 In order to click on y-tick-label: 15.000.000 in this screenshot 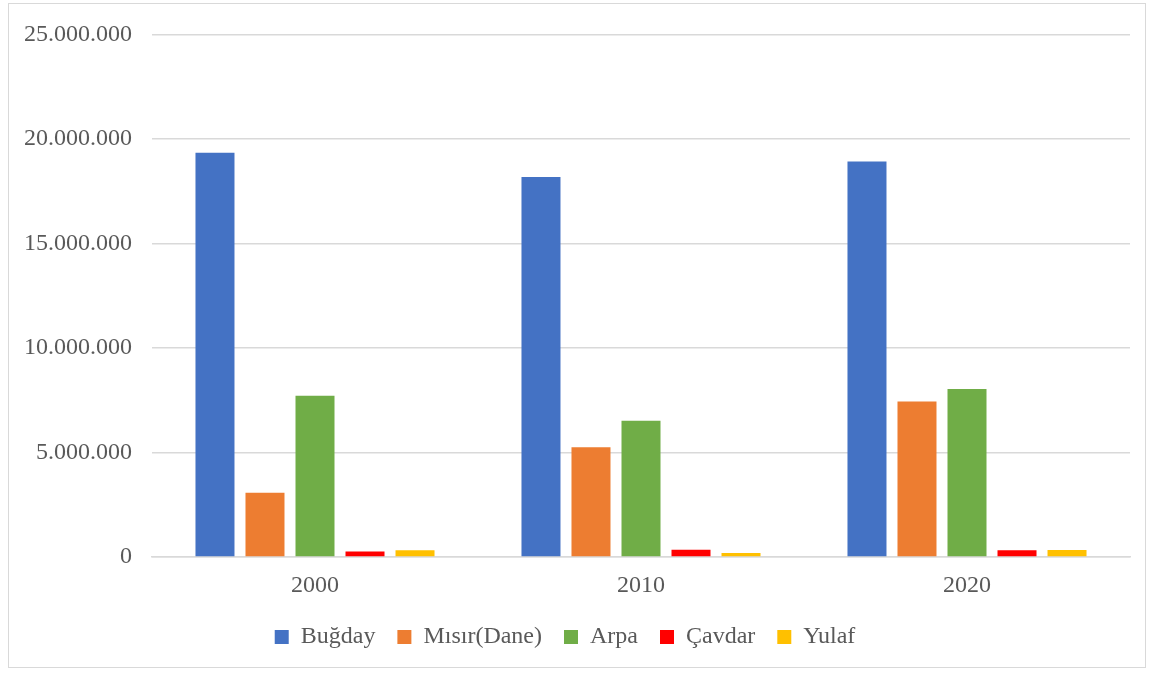, I will do `click(78, 241)`.